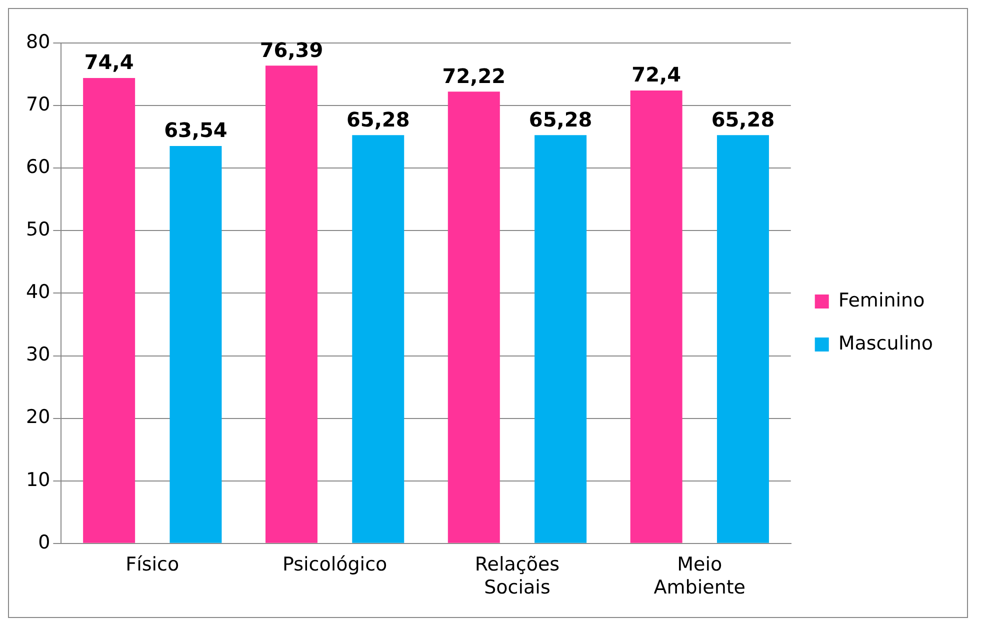 The height and width of the screenshot is (639, 987). I want to click on x-tick-label: Físico, so click(153, 565).